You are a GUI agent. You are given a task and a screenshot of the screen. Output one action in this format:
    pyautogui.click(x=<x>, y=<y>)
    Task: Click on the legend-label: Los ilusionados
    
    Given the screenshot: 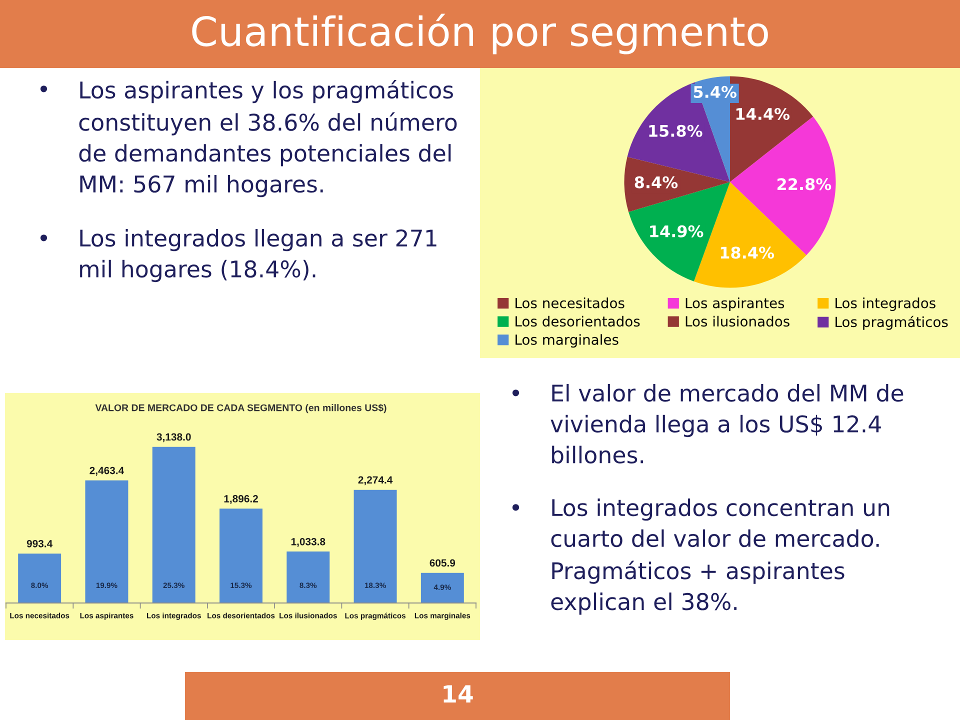 What is the action you would take?
    pyautogui.click(x=738, y=321)
    